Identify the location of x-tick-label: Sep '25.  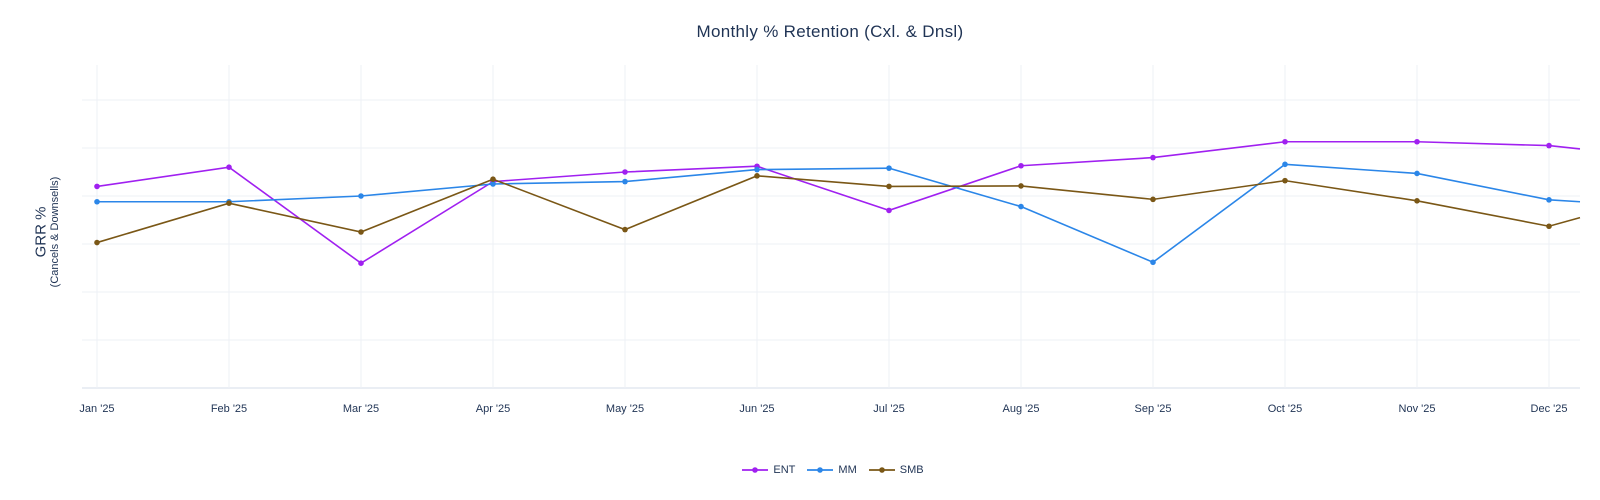
(1153, 409).